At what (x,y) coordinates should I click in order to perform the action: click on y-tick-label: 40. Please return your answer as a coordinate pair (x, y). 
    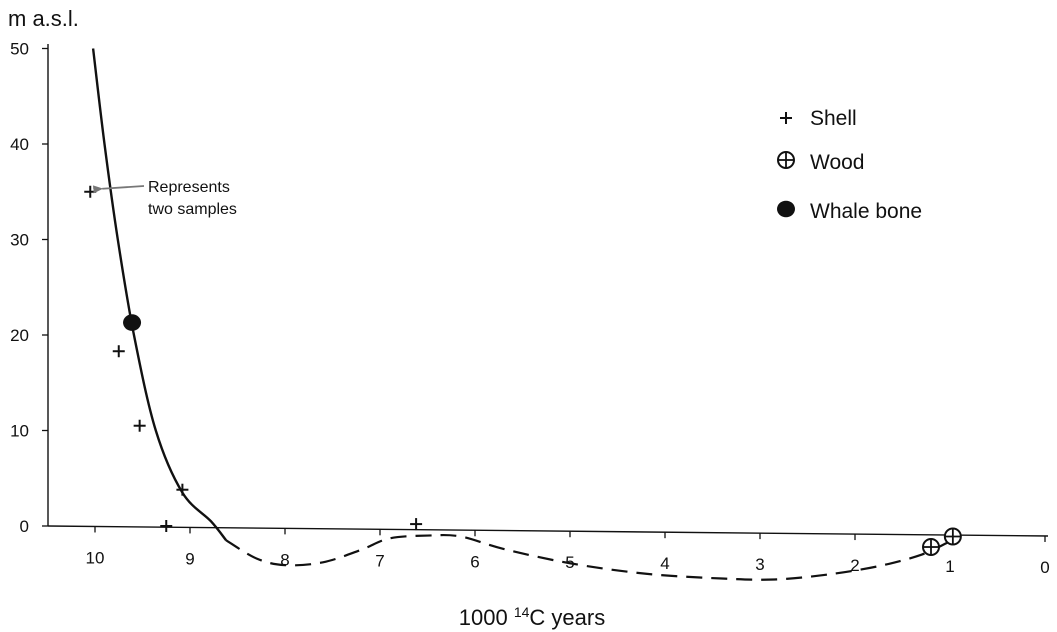
    Looking at the image, I should click on (19, 144).